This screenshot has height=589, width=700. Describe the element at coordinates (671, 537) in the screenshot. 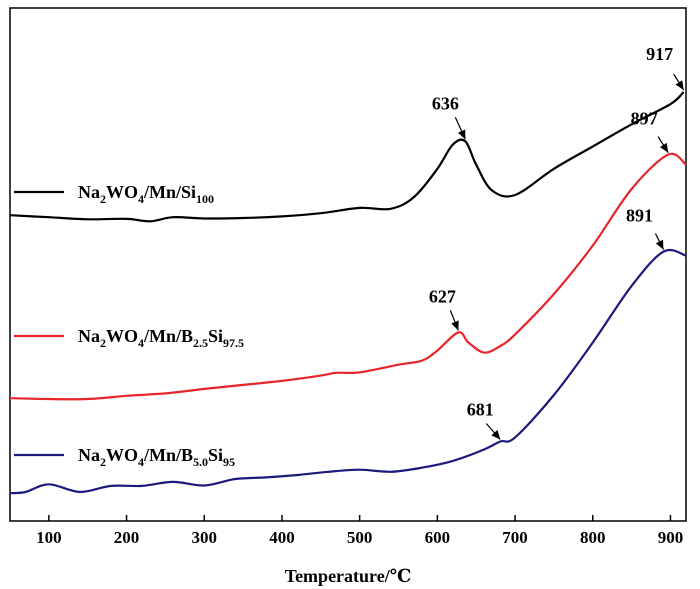

I see `x-tick-label: 900` at that location.